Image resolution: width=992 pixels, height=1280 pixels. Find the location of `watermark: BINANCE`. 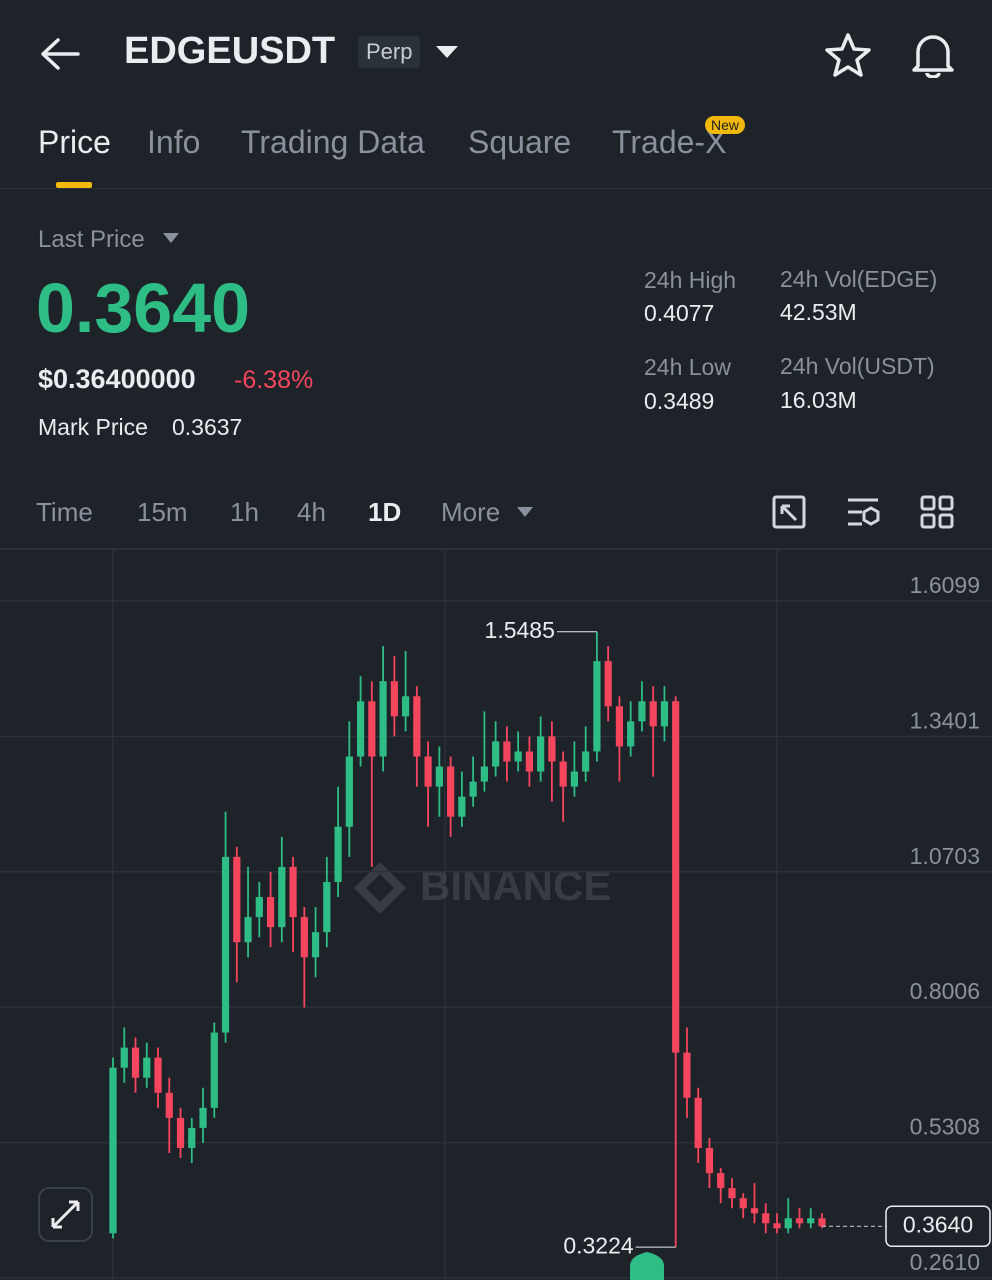

watermark: BINANCE is located at coordinates (515, 885).